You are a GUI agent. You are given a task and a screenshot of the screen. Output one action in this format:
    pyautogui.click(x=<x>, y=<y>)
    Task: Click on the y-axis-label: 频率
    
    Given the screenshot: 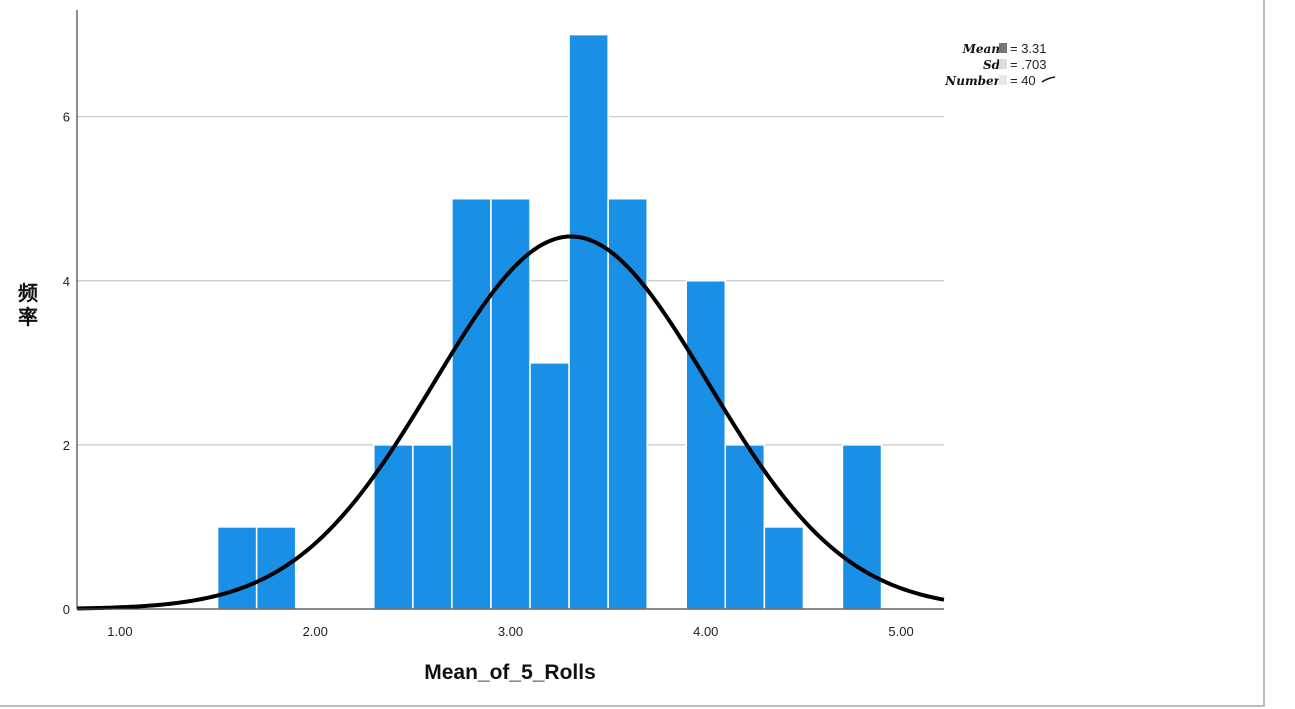 What is the action you would take?
    pyautogui.click(x=28, y=305)
    